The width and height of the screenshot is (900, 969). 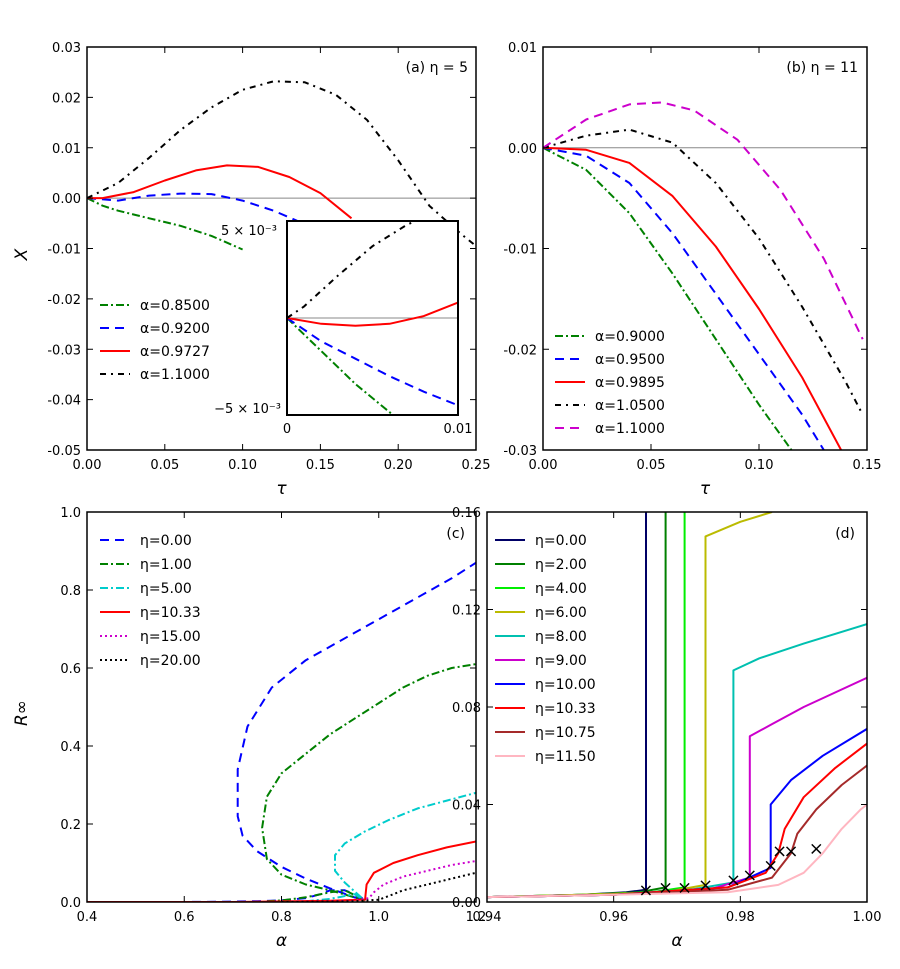 What do you see at coordinates (845, 534) in the screenshot?
I see `panel-label: (d)` at bounding box center [845, 534].